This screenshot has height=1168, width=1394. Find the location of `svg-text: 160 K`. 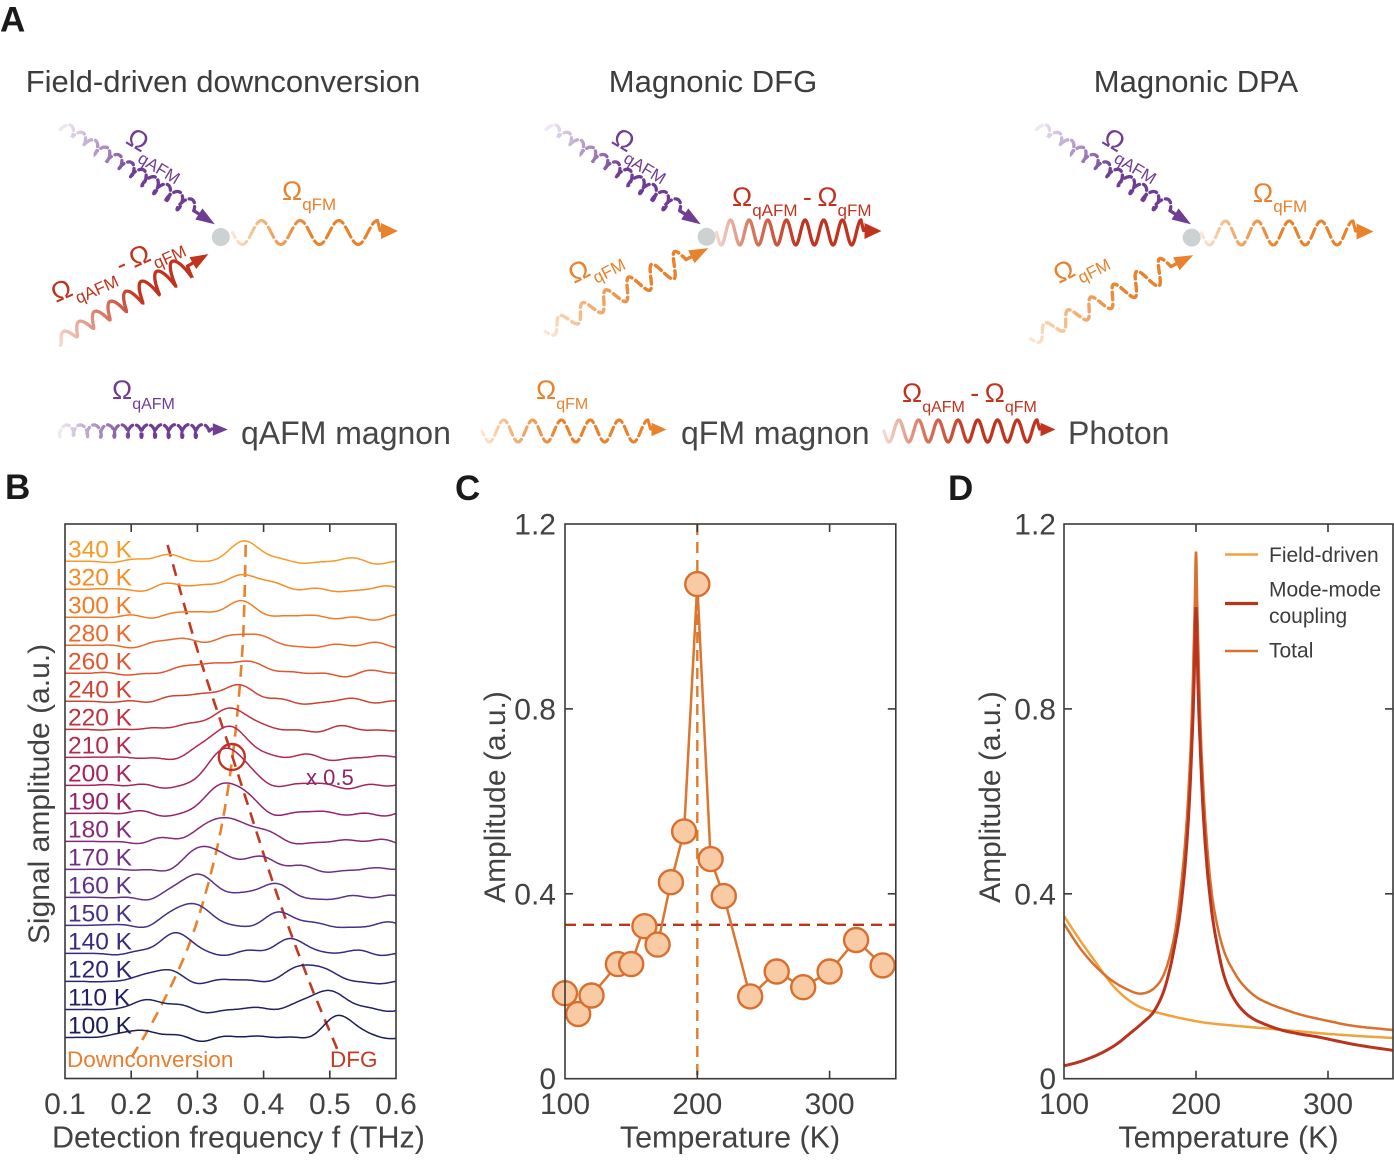

svg-text: 160 K is located at coordinates (100, 885).